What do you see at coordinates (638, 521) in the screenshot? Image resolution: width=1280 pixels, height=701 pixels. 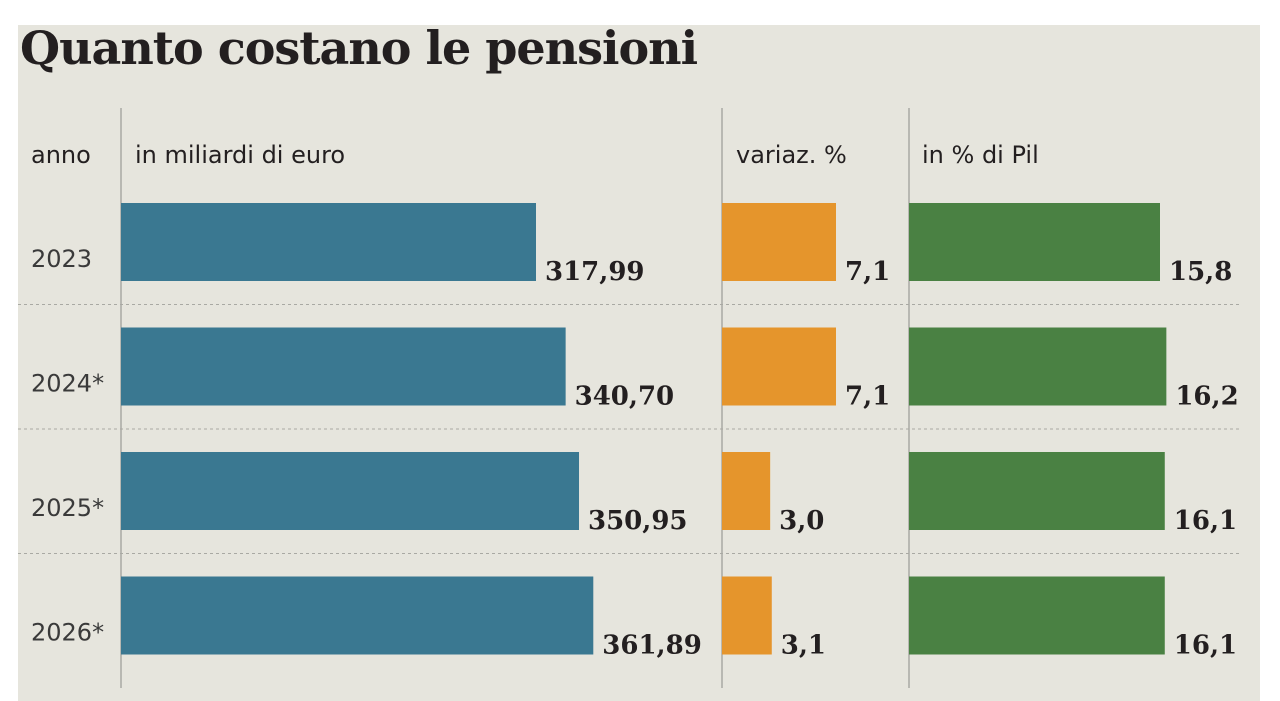 I see `value-label-euro: 350,95` at bounding box center [638, 521].